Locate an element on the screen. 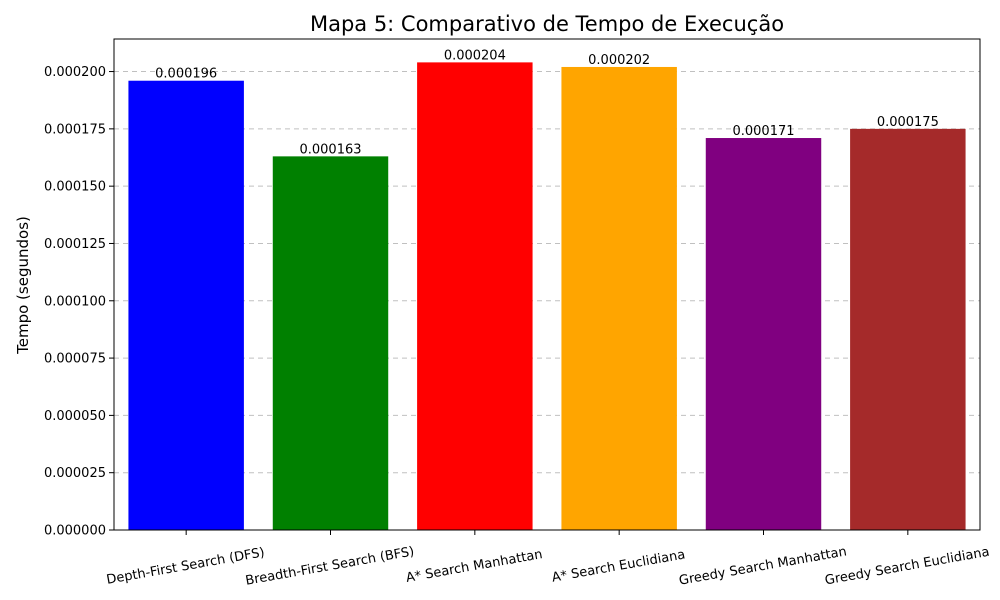 The height and width of the screenshot is (600, 1000). bar-value-label: 0.000163 is located at coordinates (330, 149).